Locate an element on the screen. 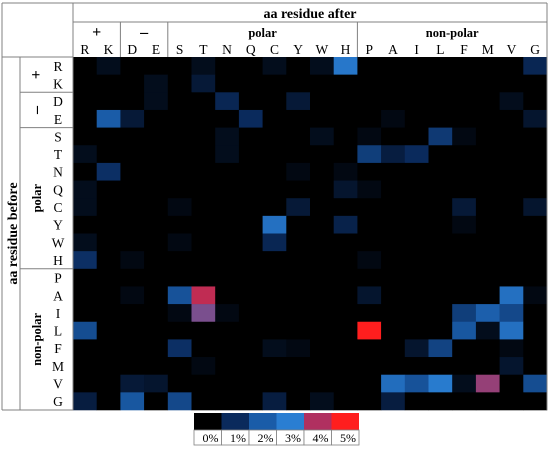 This screenshot has height=456, width=550. heatmap-cell-V-C is located at coordinates (274, 383).